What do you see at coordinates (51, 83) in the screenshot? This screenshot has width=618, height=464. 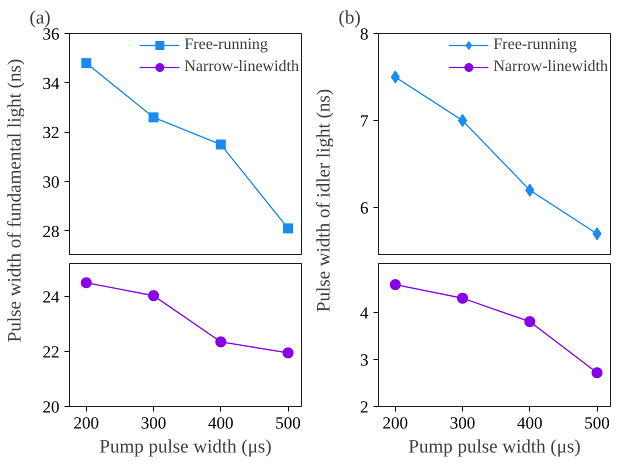 I see `y-tick-label: 34` at bounding box center [51, 83].